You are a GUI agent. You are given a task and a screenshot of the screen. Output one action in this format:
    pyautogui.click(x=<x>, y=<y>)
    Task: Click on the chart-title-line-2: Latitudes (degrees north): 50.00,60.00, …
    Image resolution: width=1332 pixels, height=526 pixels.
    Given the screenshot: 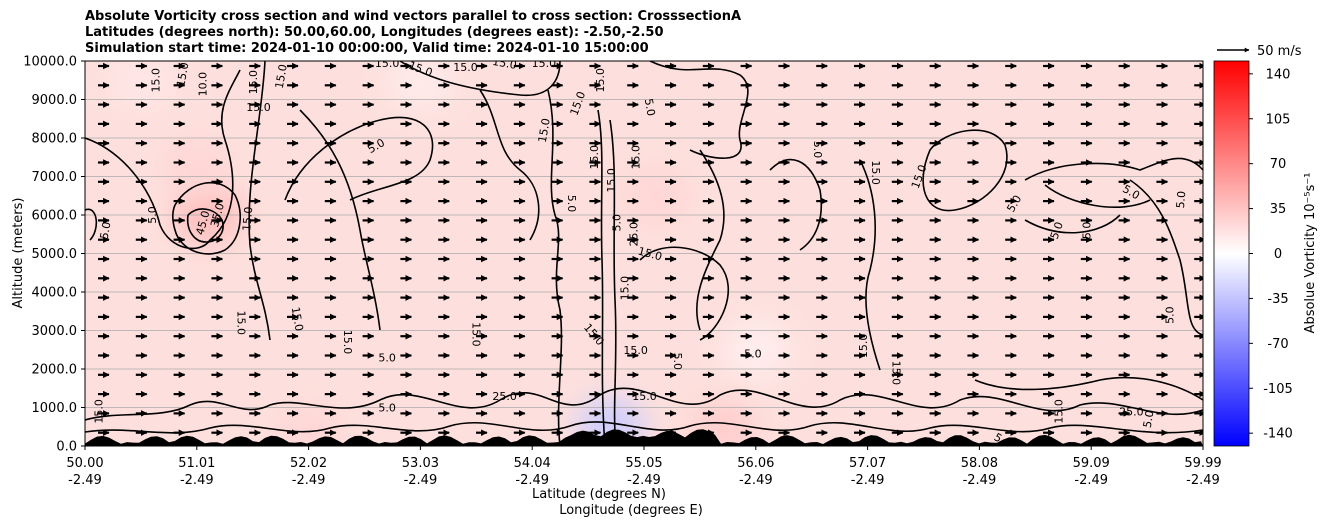 What is the action you would take?
    pyautogui.click(x=374, y=32)
    